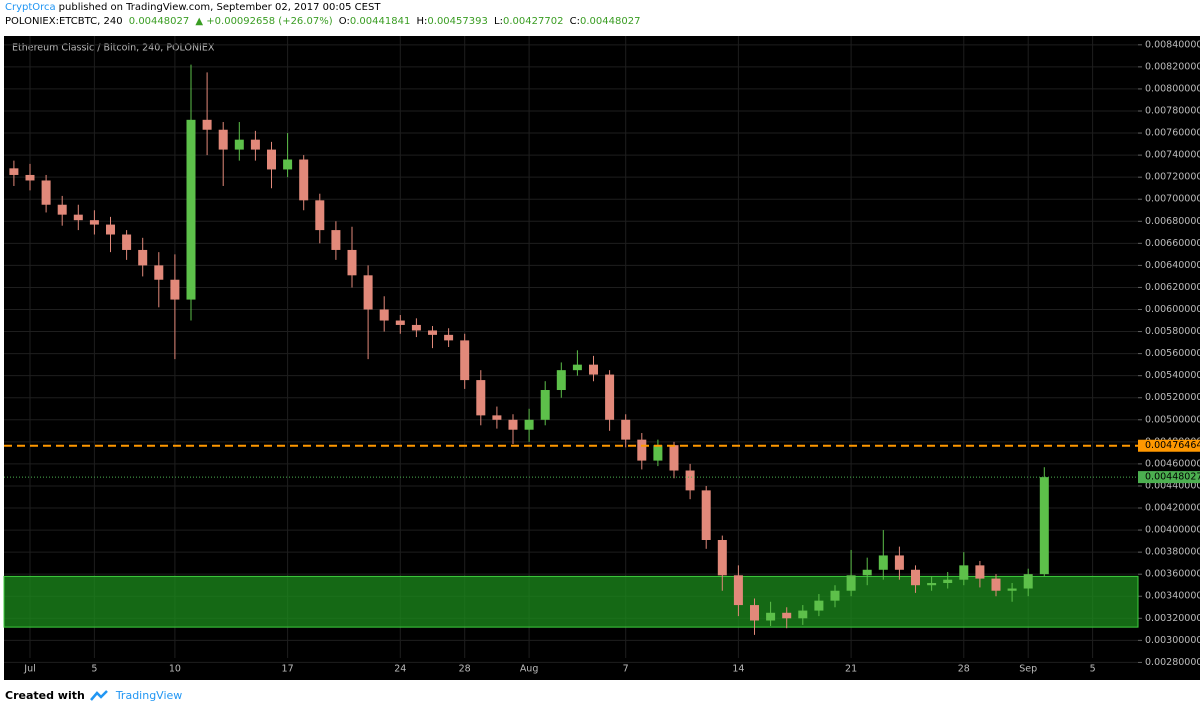 The height and width of the screenshot is (711, 1200). Describe the element at coordinates (964, 669) in the screenshot. I see `x-tick-label: 28` at that location.